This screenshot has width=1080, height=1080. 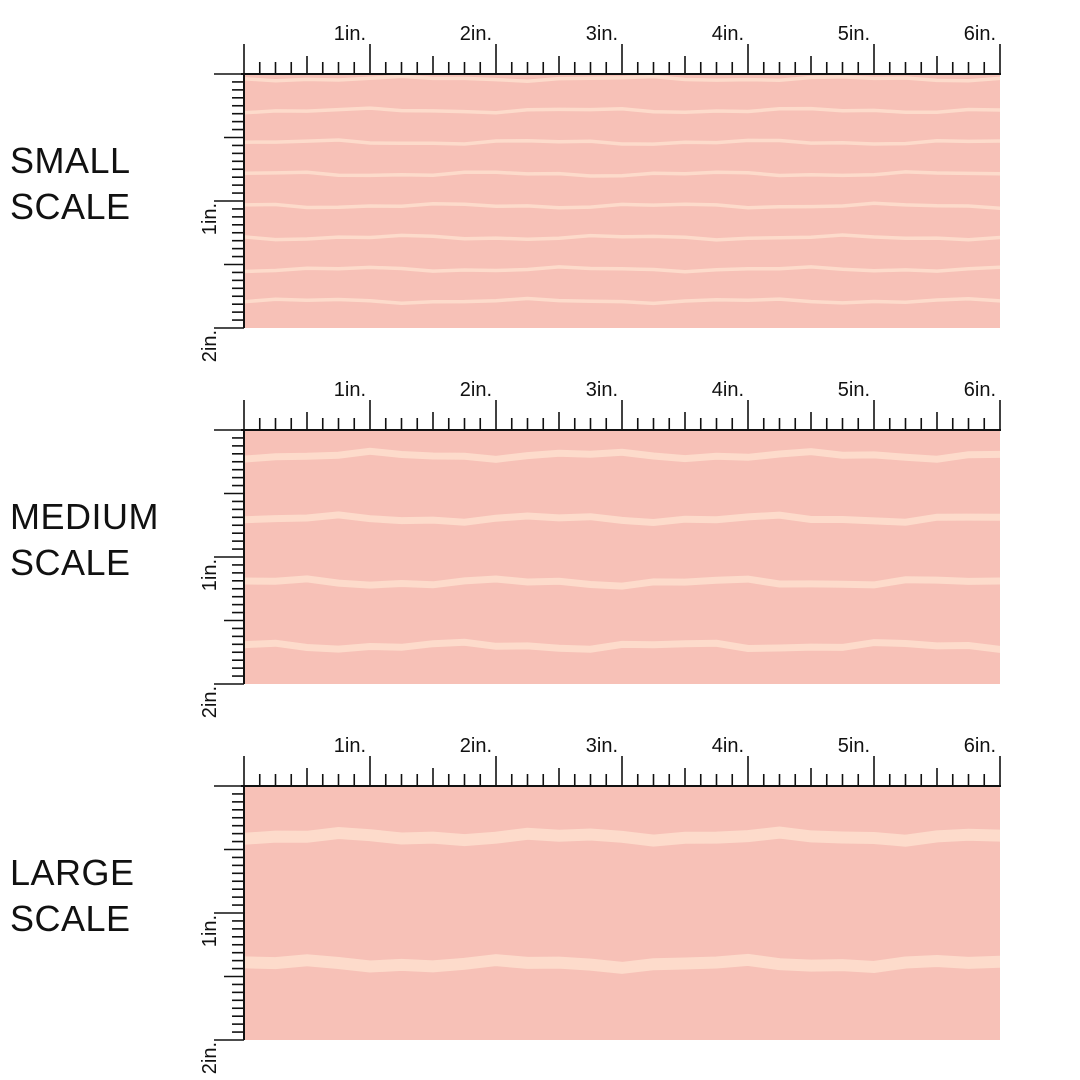 What do you see at coordinates (72, 872) in the screenshot?
I see `scale-label-line1: LARGE` at bounding box center [72, 872].